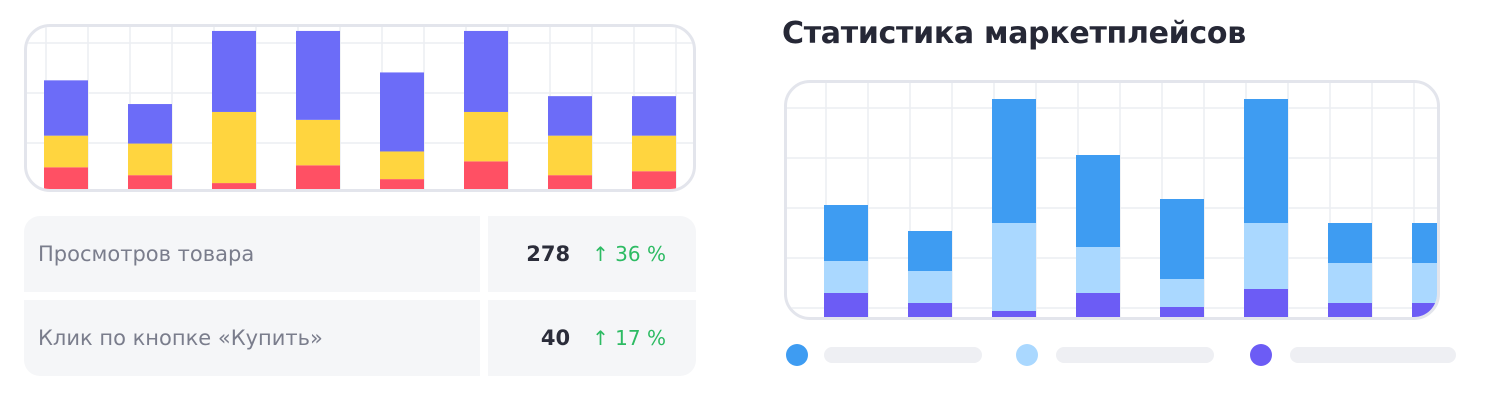  What do you see at coordinates (548, 254) in the screenshot?
I see `stat-value: 278` at bounding box center [548, 254].